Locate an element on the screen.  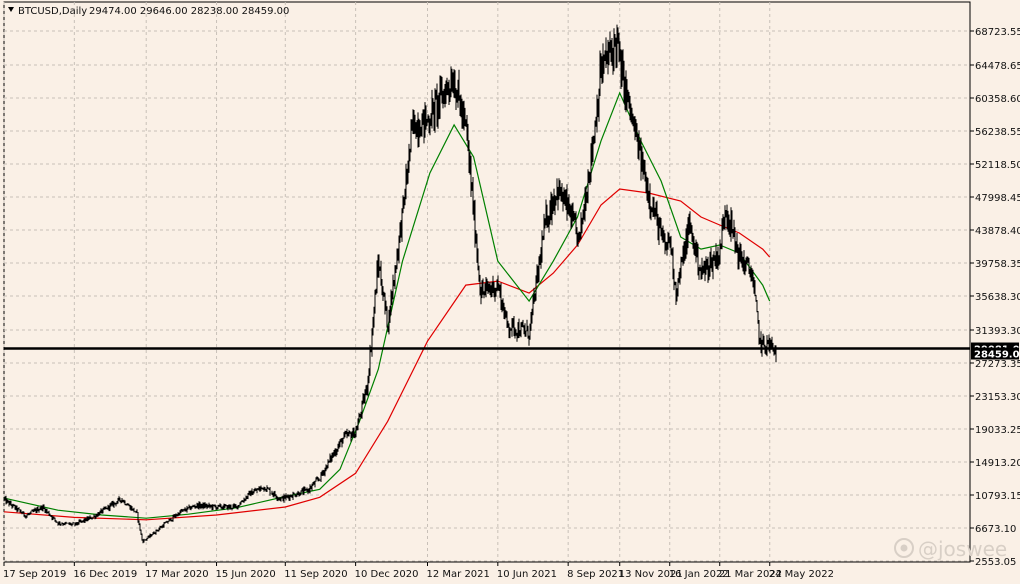
x-tick-label: 11 Sep 2020 is located at coordinates (315, 574).